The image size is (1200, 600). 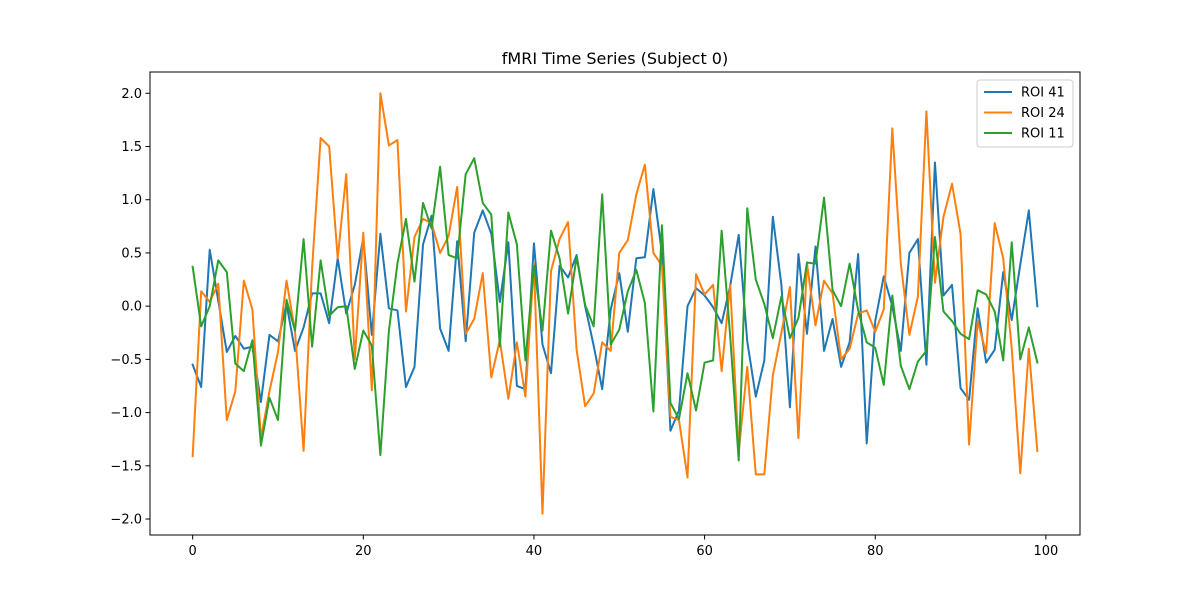 What do you see at coordinates (1043, 93) in the screenshot?
I see `legend-label: ROI 41` at bounding box center [1043, 93].